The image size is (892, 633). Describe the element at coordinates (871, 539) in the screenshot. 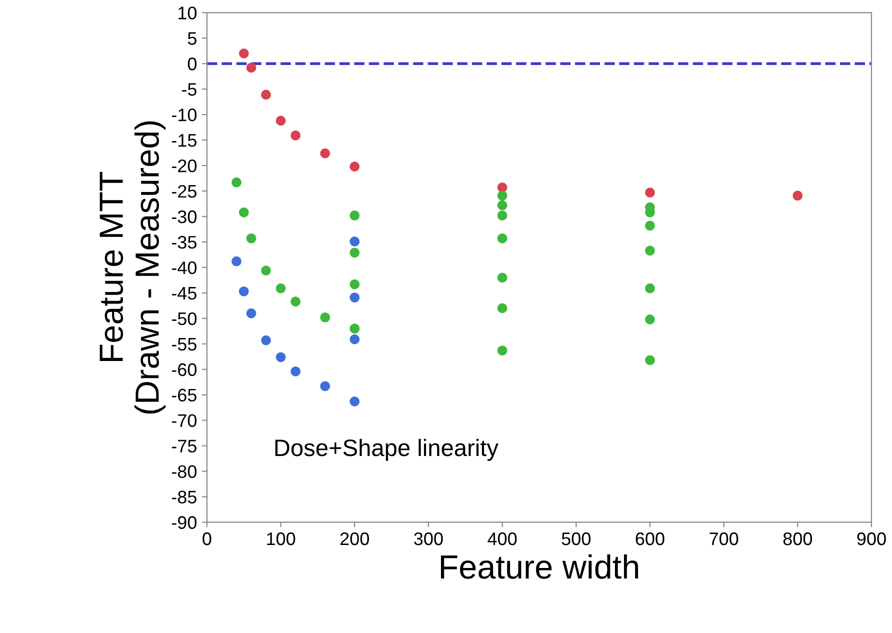

I see `x-tick-label: 900` at that location.